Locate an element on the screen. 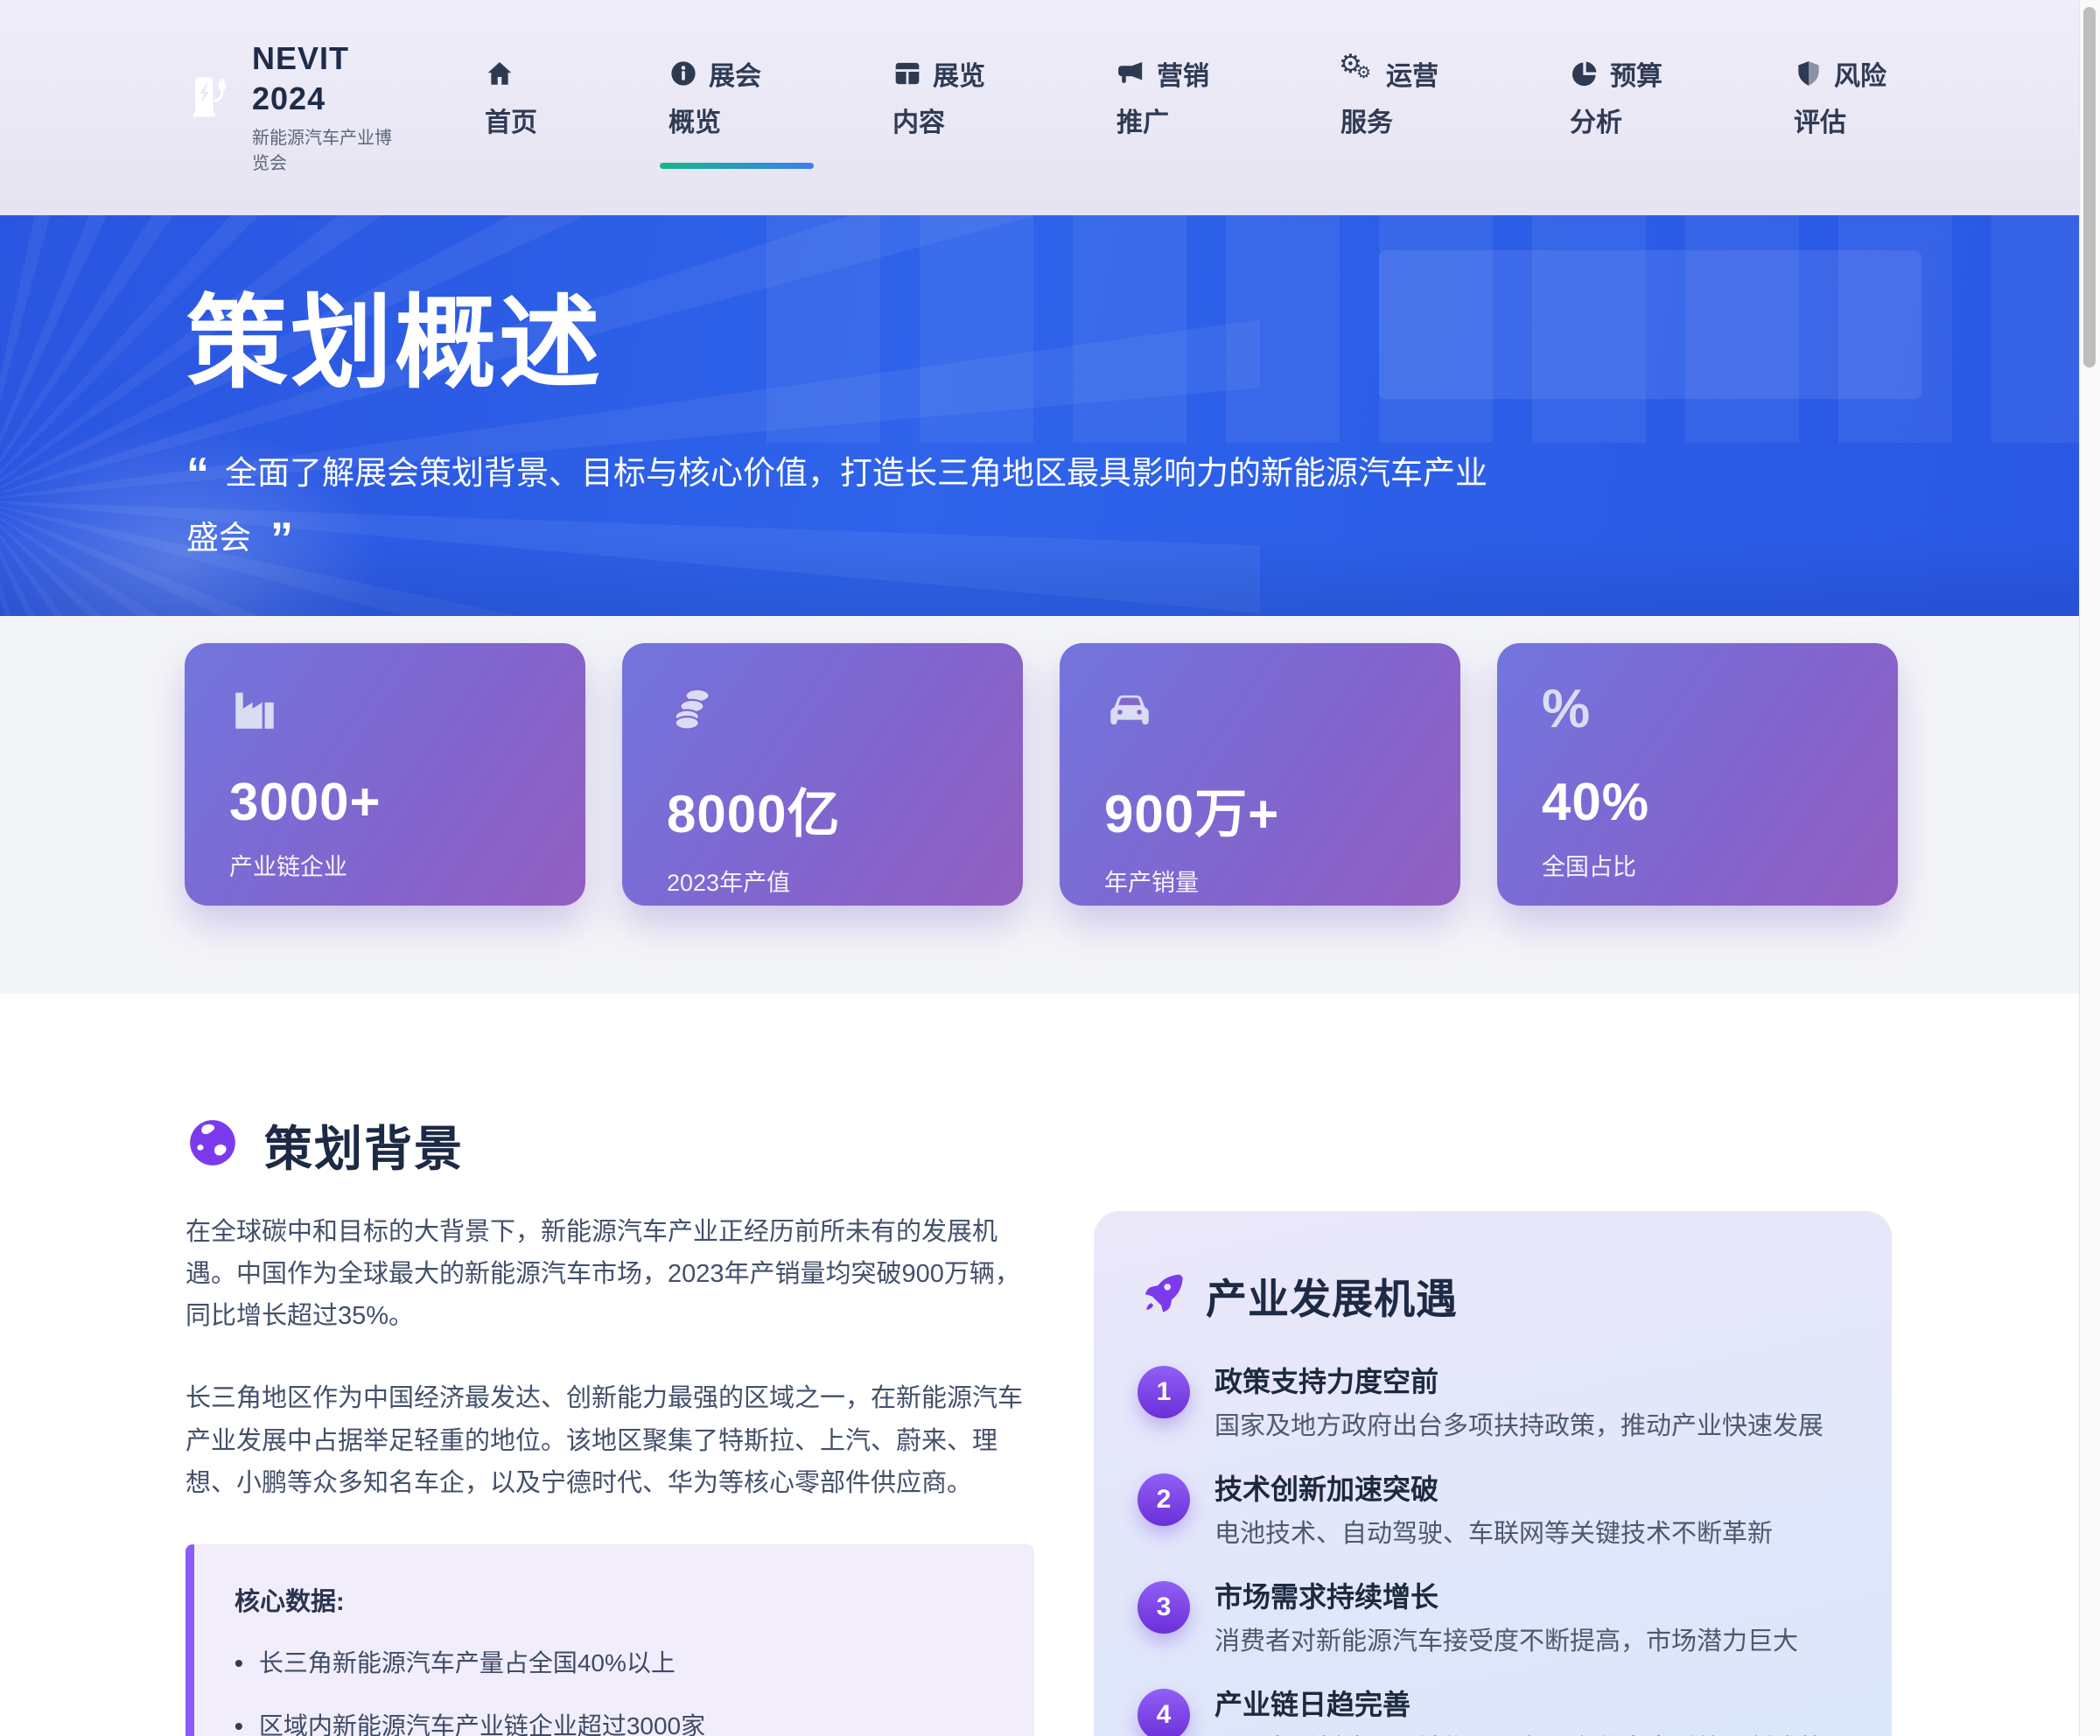 The image size is (2100, 1736). brand: NEVIT 2024 新能源汽车产业博览会 is located at coordinates (297, 107).